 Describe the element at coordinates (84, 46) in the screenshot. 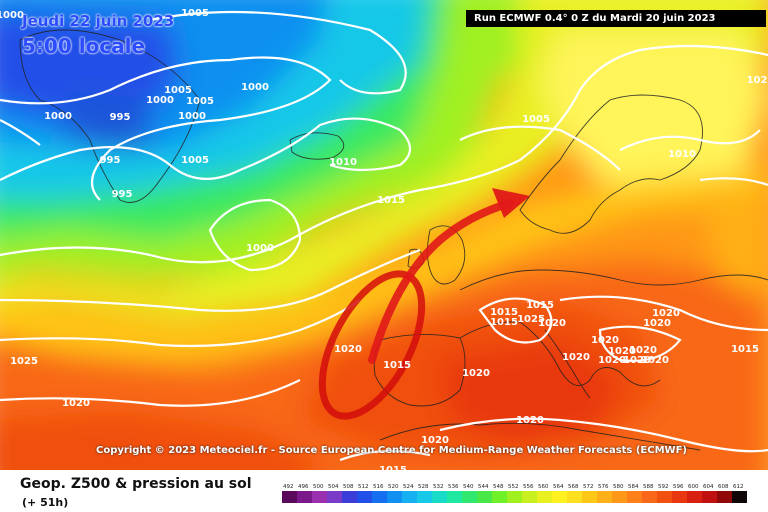

I see `forecast-time: 5:00 locale` at that location.